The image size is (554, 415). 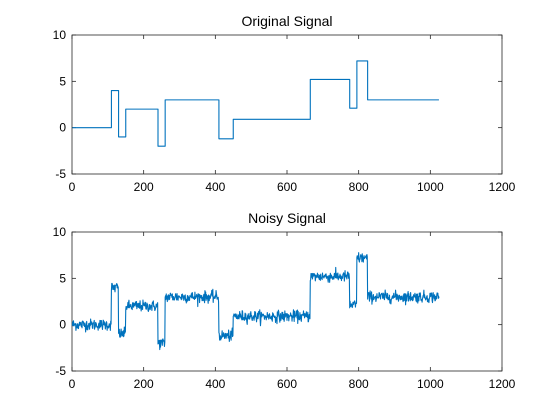 I want to click on chart-title: Original Signal, so click(x=286, y=21).